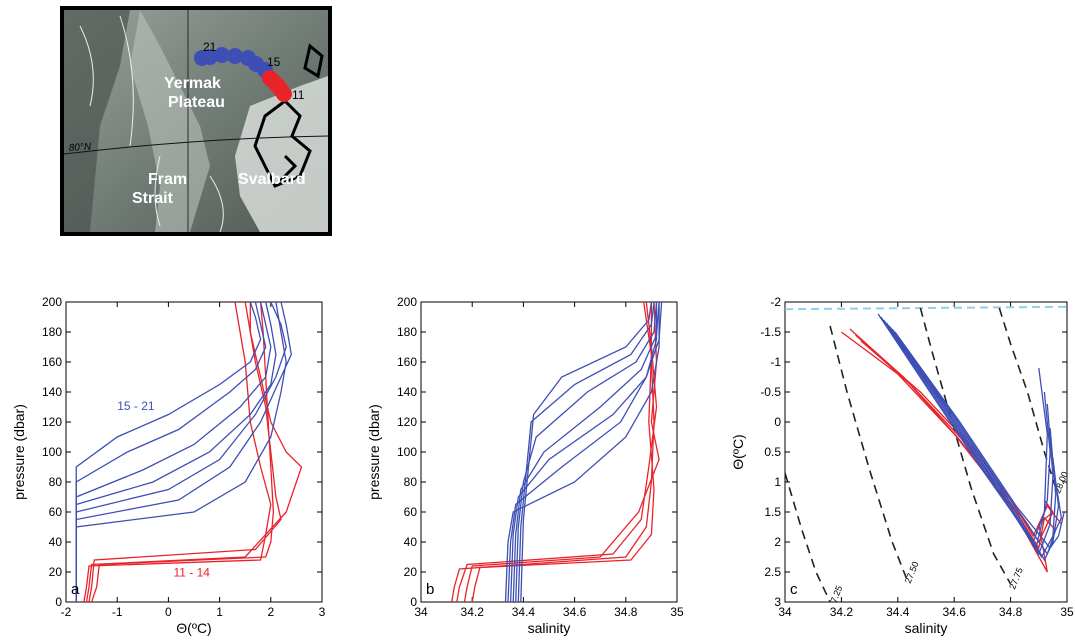 This screenshot has width=1075, height=644. Describe the element at coordinates (284, 94) in the screenshot. I see `station-dot-red` at that location.